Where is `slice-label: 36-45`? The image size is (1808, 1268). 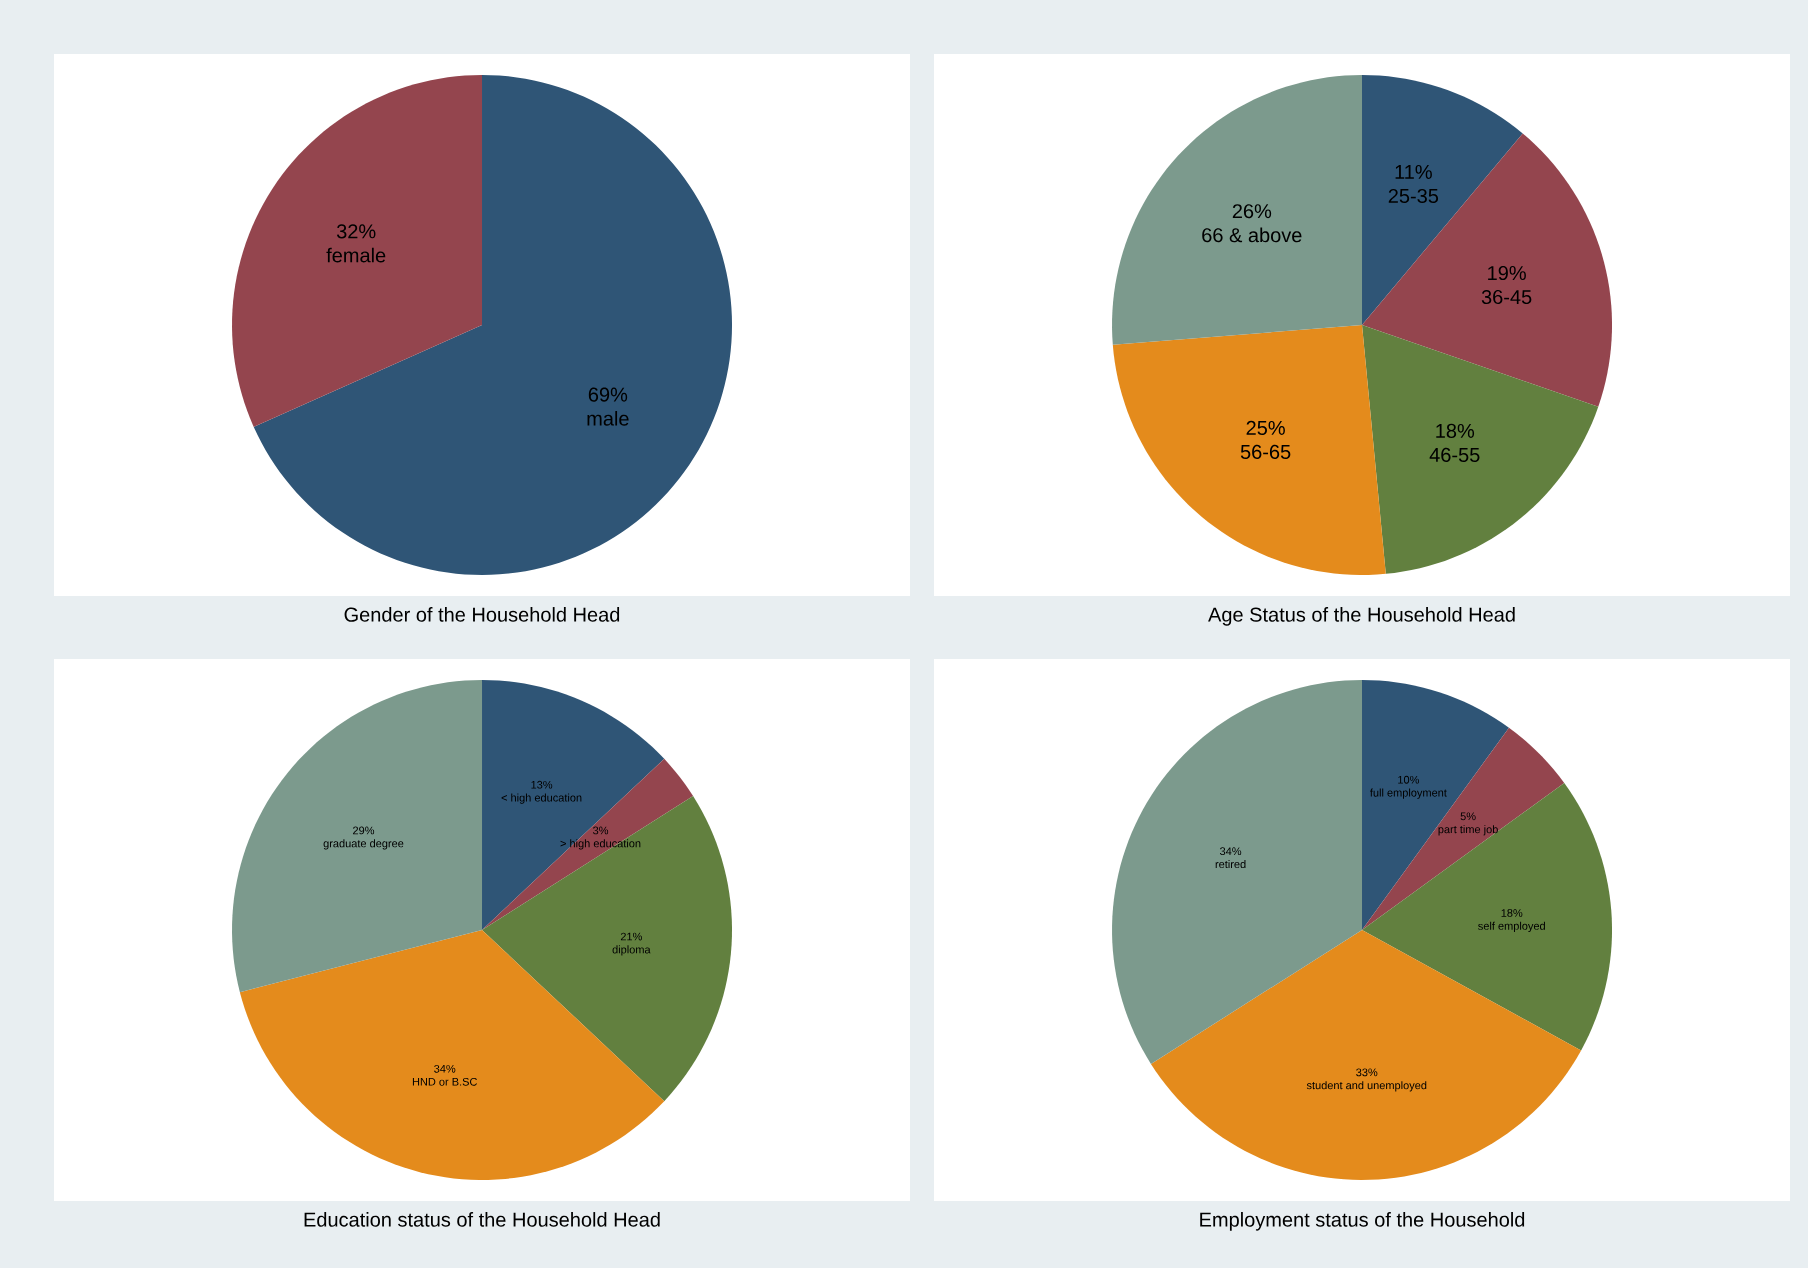 slice-label: 36-45 is located at coordinates (1506, 297).